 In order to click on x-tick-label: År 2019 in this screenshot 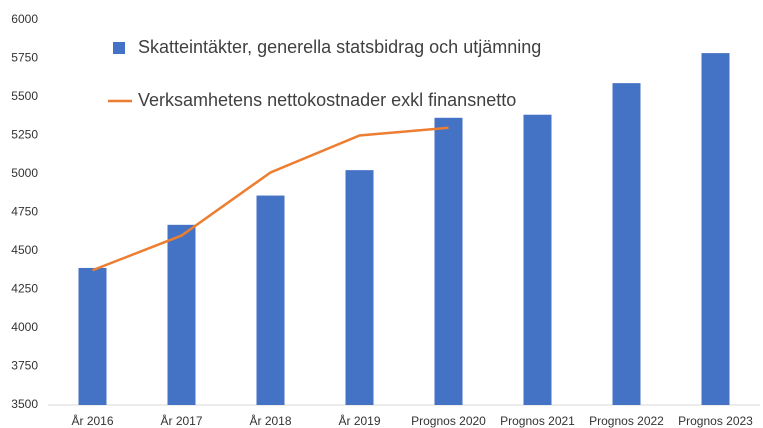, I will do `click(359, 420)`.